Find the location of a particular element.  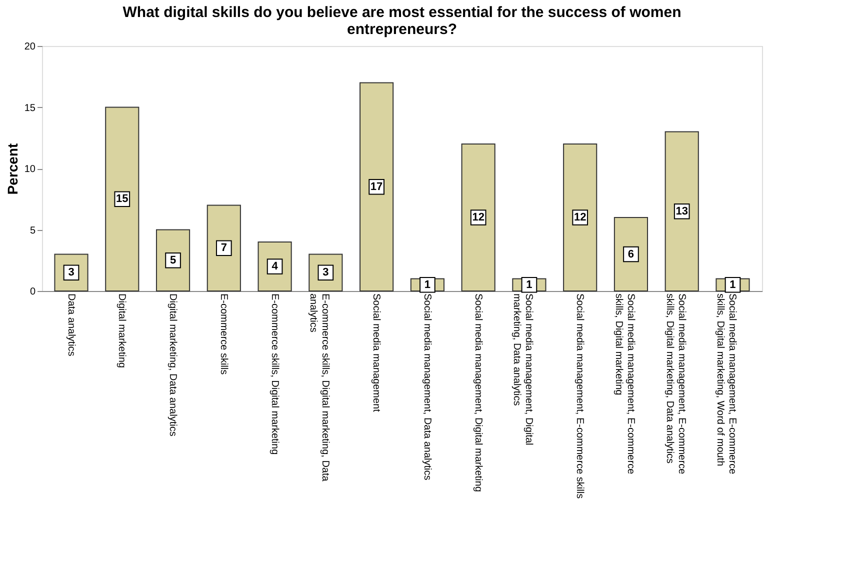

x-tick-label: Social media management, Digital marketing is located at coordinates (478, 393).